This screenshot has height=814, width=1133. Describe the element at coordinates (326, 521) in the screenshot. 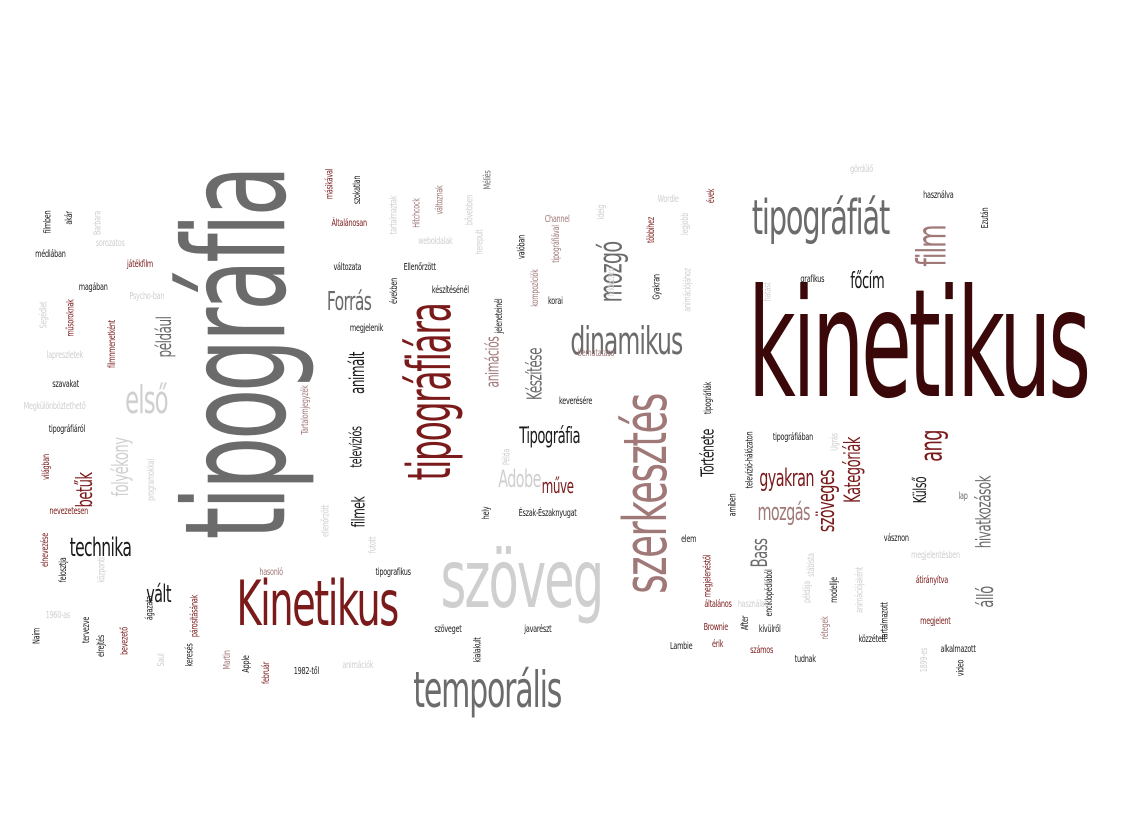

I see `word-ellenorzott-small: ellenőrzött` at that location.